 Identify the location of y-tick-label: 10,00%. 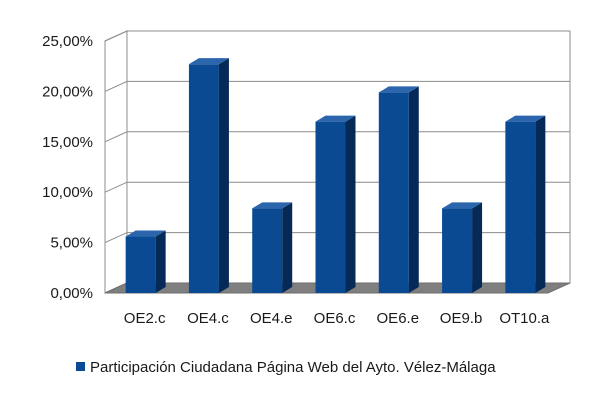
(67, 192).